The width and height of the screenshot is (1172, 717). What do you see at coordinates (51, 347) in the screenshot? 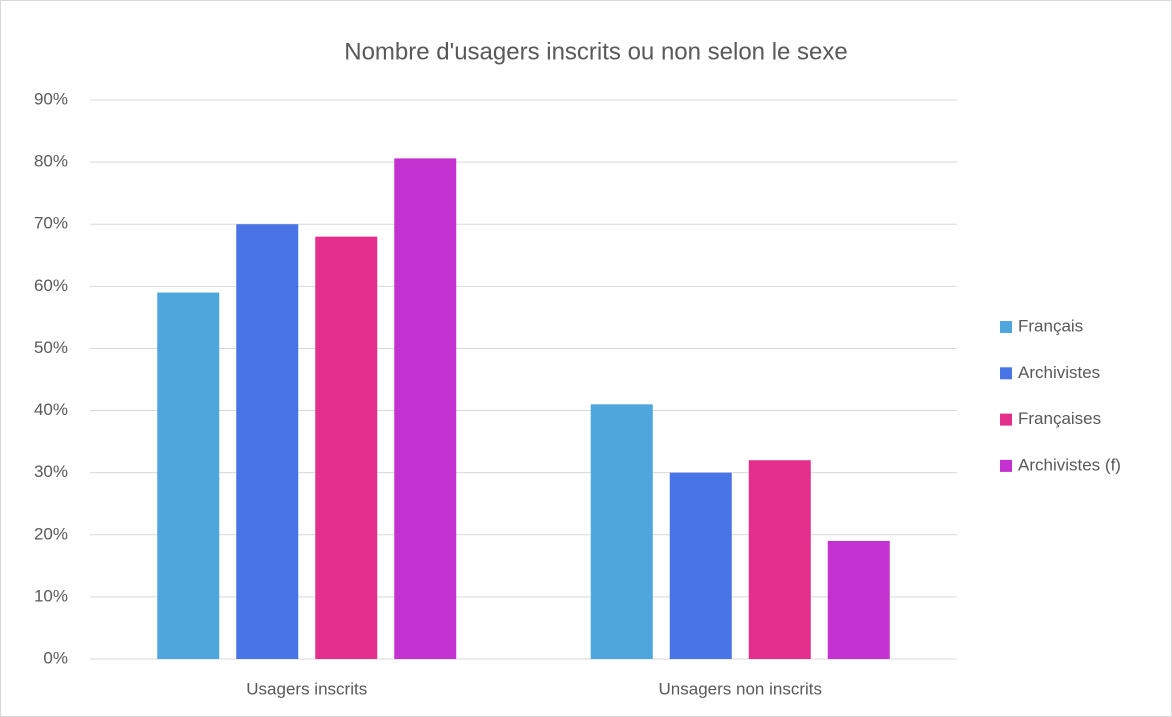
I see `y-tick-label: 50%` at bounding box center [51, 347].